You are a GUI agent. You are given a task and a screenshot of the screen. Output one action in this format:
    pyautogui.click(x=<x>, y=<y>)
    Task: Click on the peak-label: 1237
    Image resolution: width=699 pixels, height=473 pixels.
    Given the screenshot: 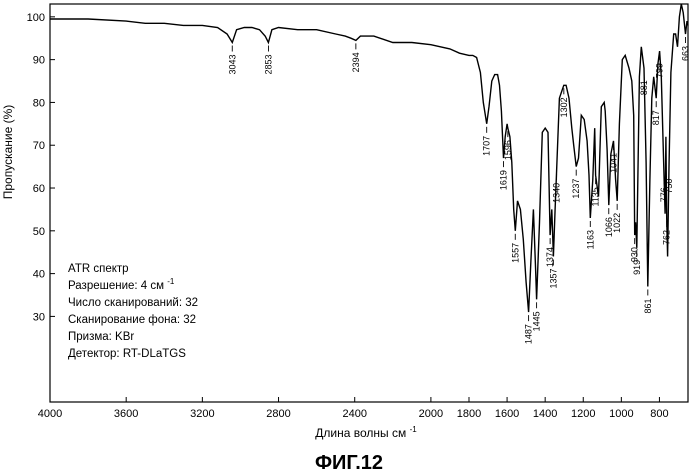 What is the action you would take?
    pyautogui.click(x=576, y=184)
    